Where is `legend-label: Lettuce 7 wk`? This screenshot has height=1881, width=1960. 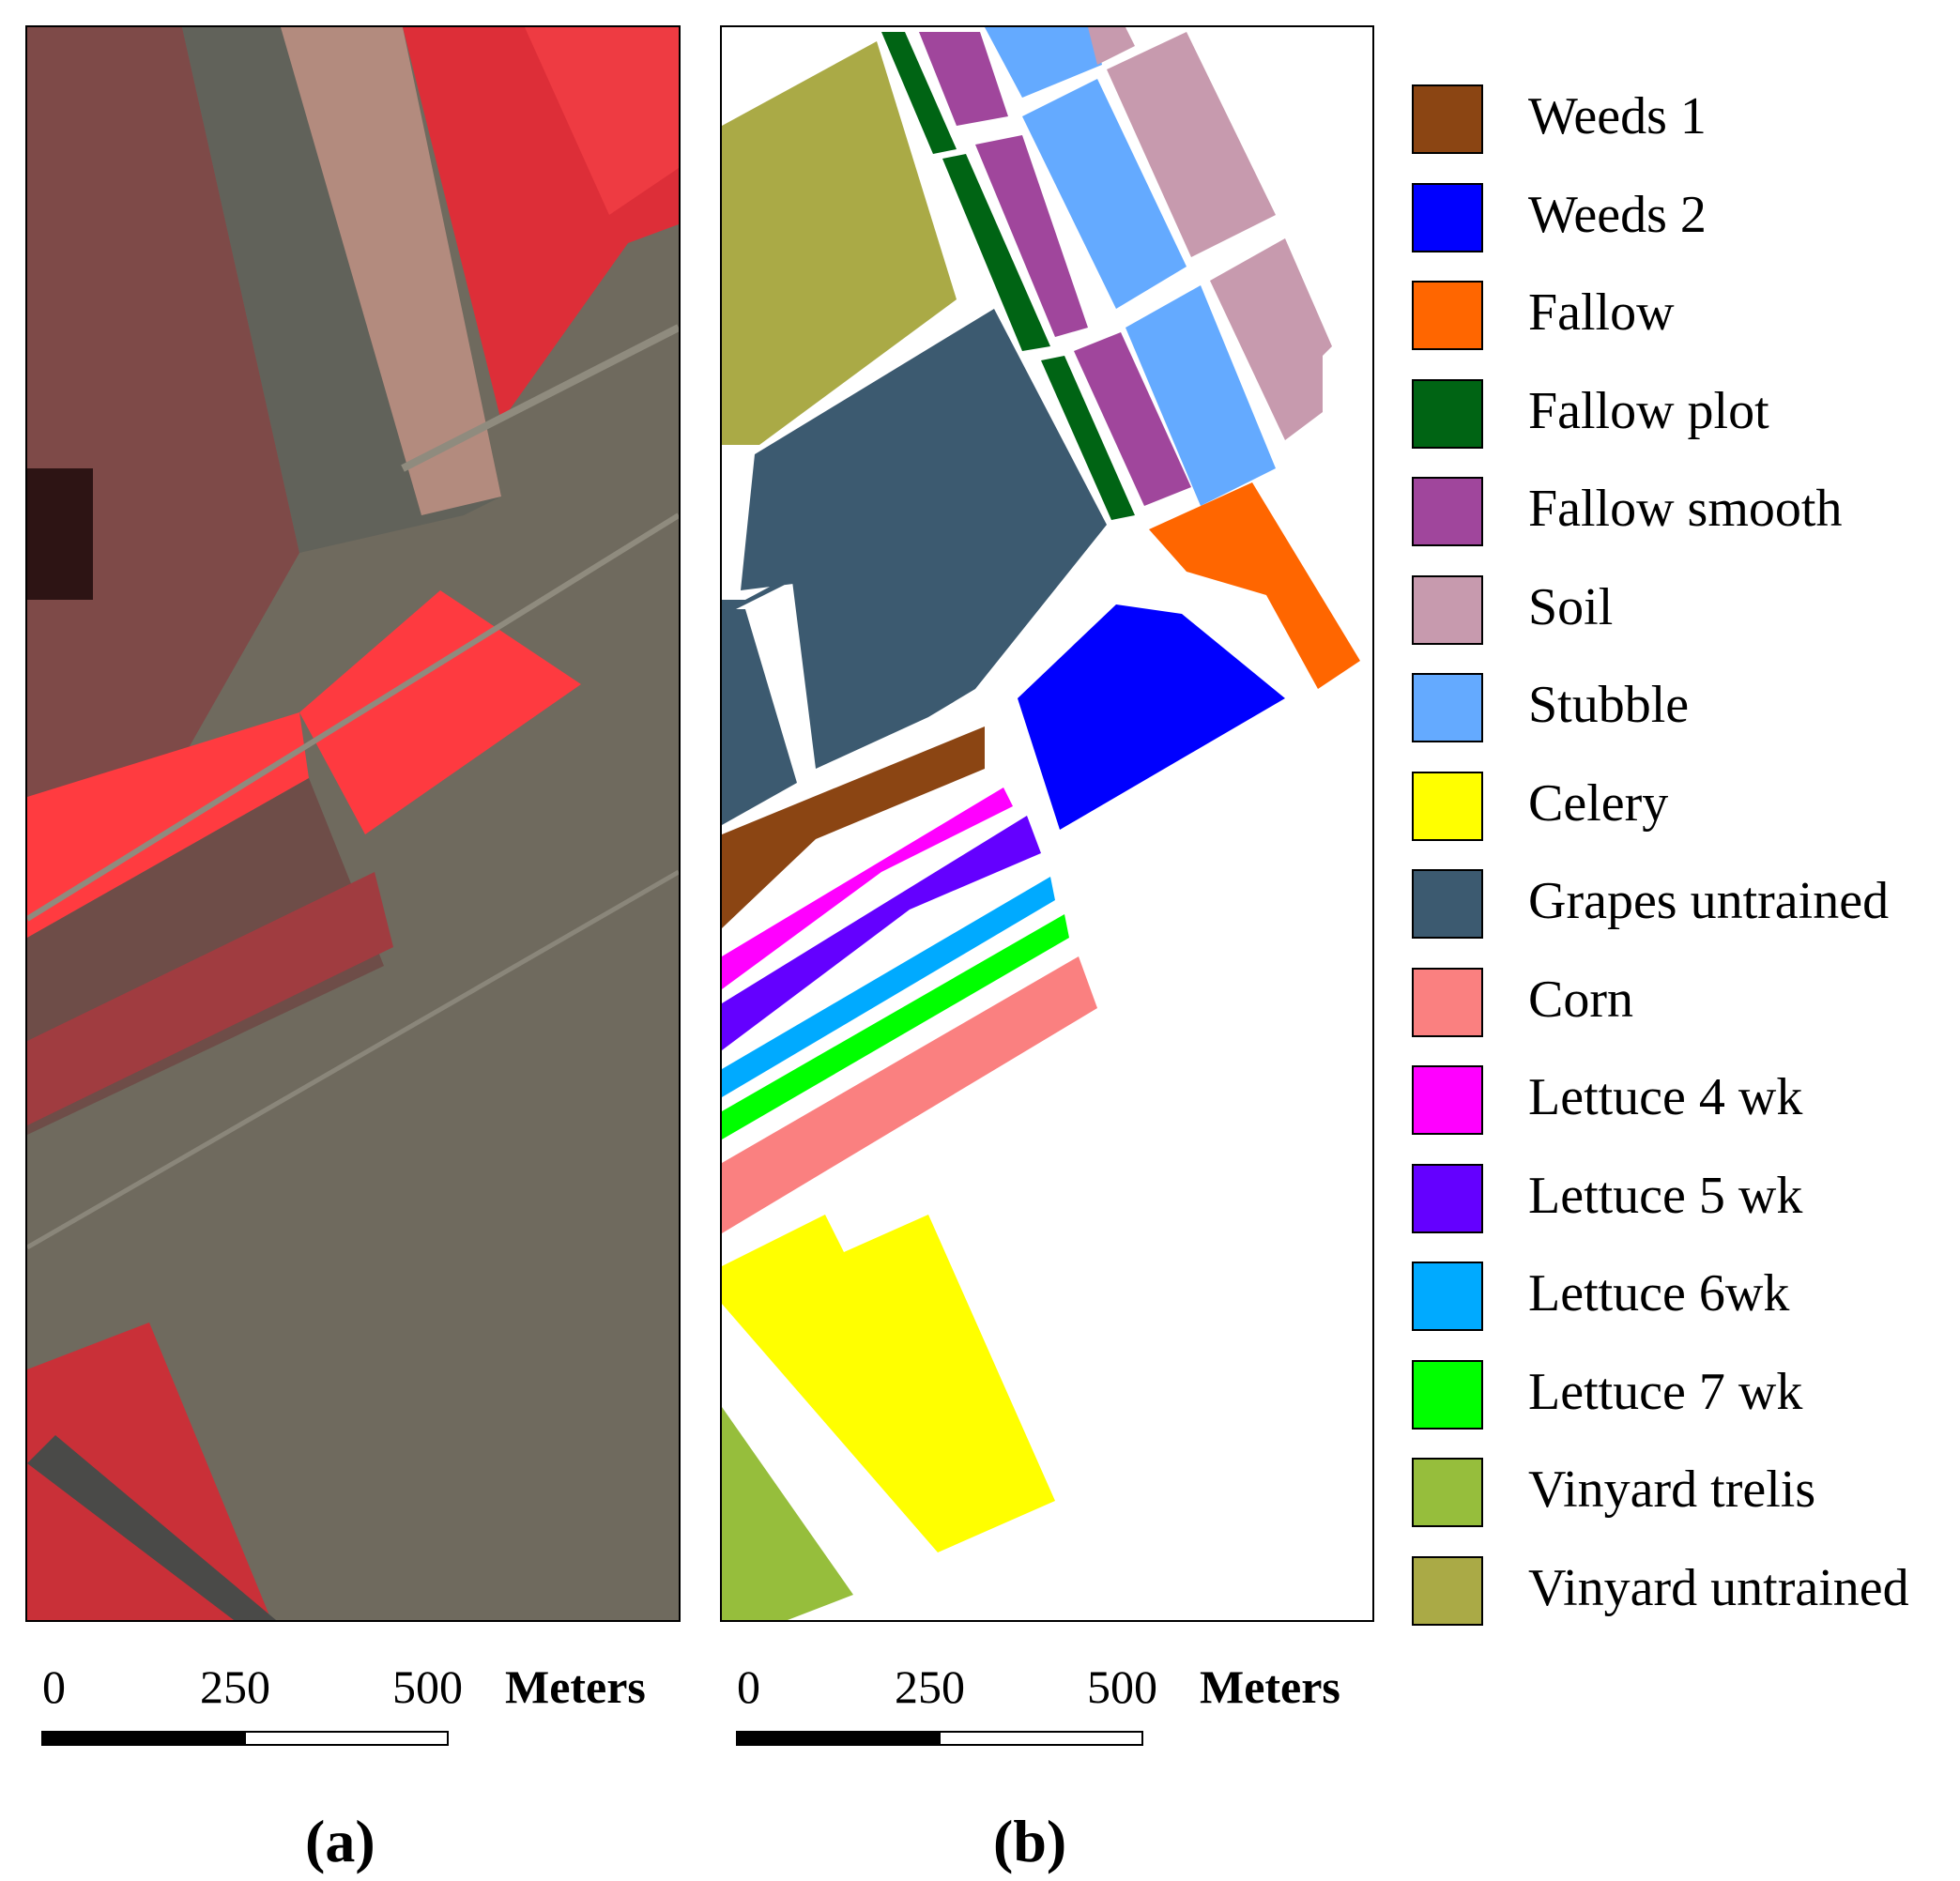 legend-label: Lettuce 7 wk is located at coordinates (1665, 1391).